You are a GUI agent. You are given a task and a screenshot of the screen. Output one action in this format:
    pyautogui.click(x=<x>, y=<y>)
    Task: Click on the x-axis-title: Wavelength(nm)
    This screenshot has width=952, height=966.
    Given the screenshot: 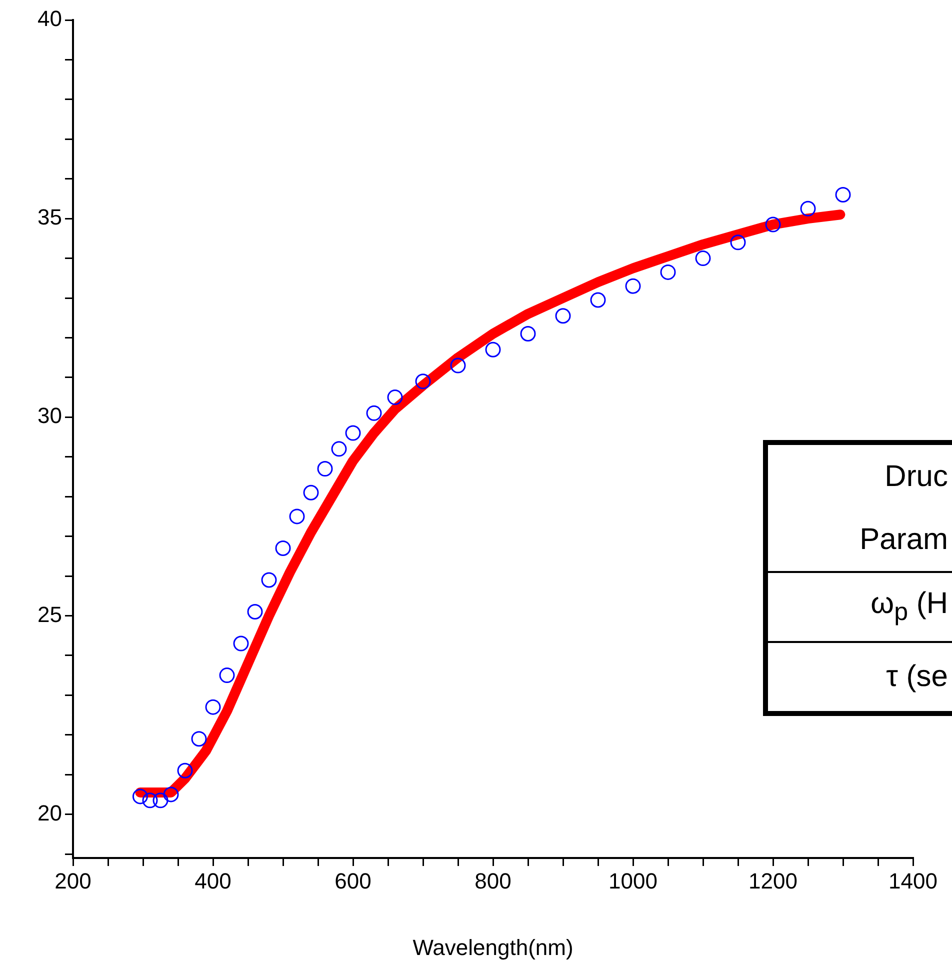 What is the action you would take?
    pyautogui.click(x=493, y=947)
    